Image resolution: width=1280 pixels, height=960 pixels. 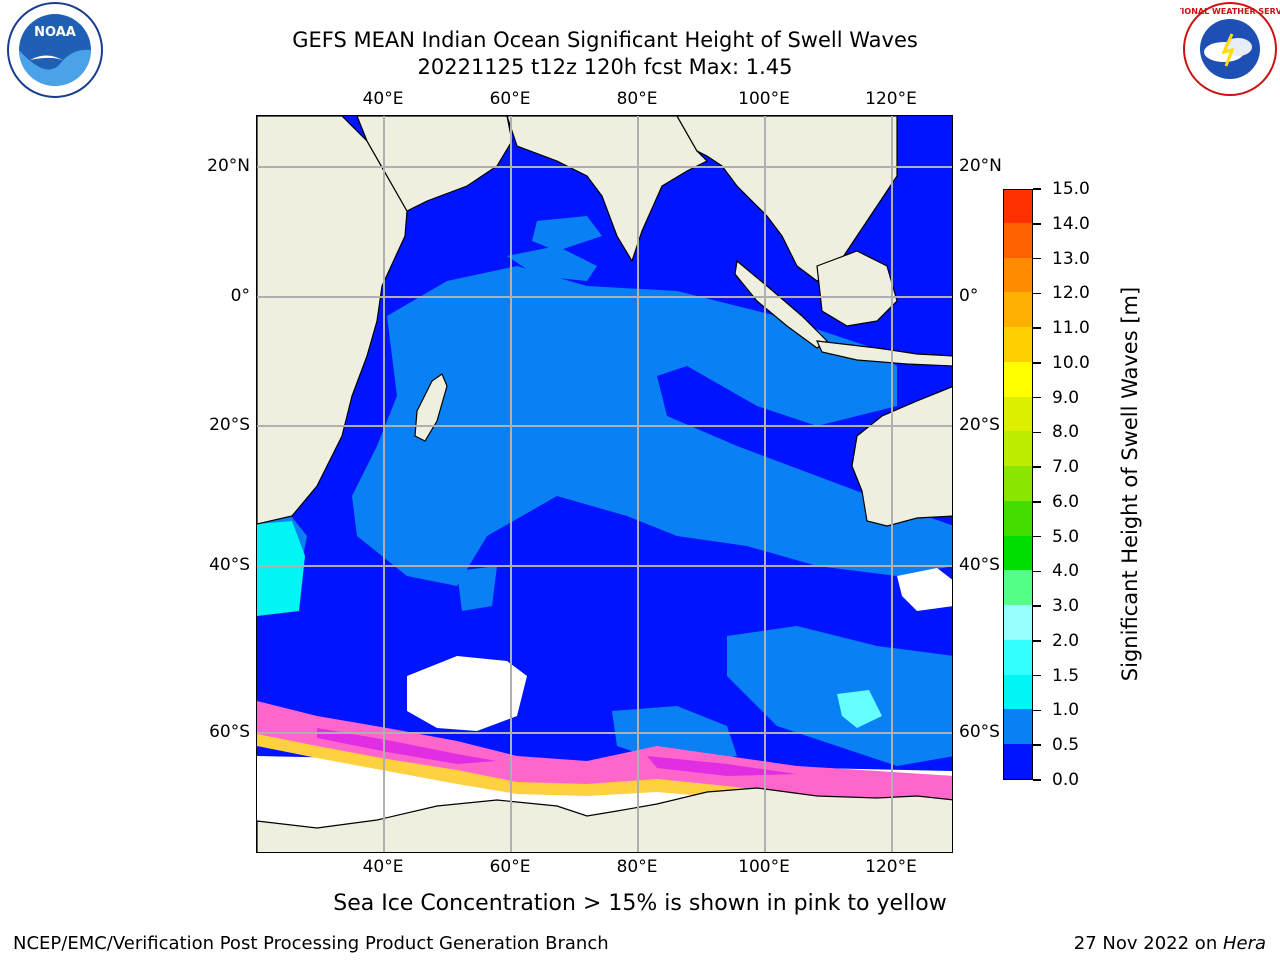 What do you see at coordinates (605, 67) in the screenshot?
I see `chart-subtitle: 20221125 t12z 120h fcst Max: 1.45` at bounding box center [605, 67].